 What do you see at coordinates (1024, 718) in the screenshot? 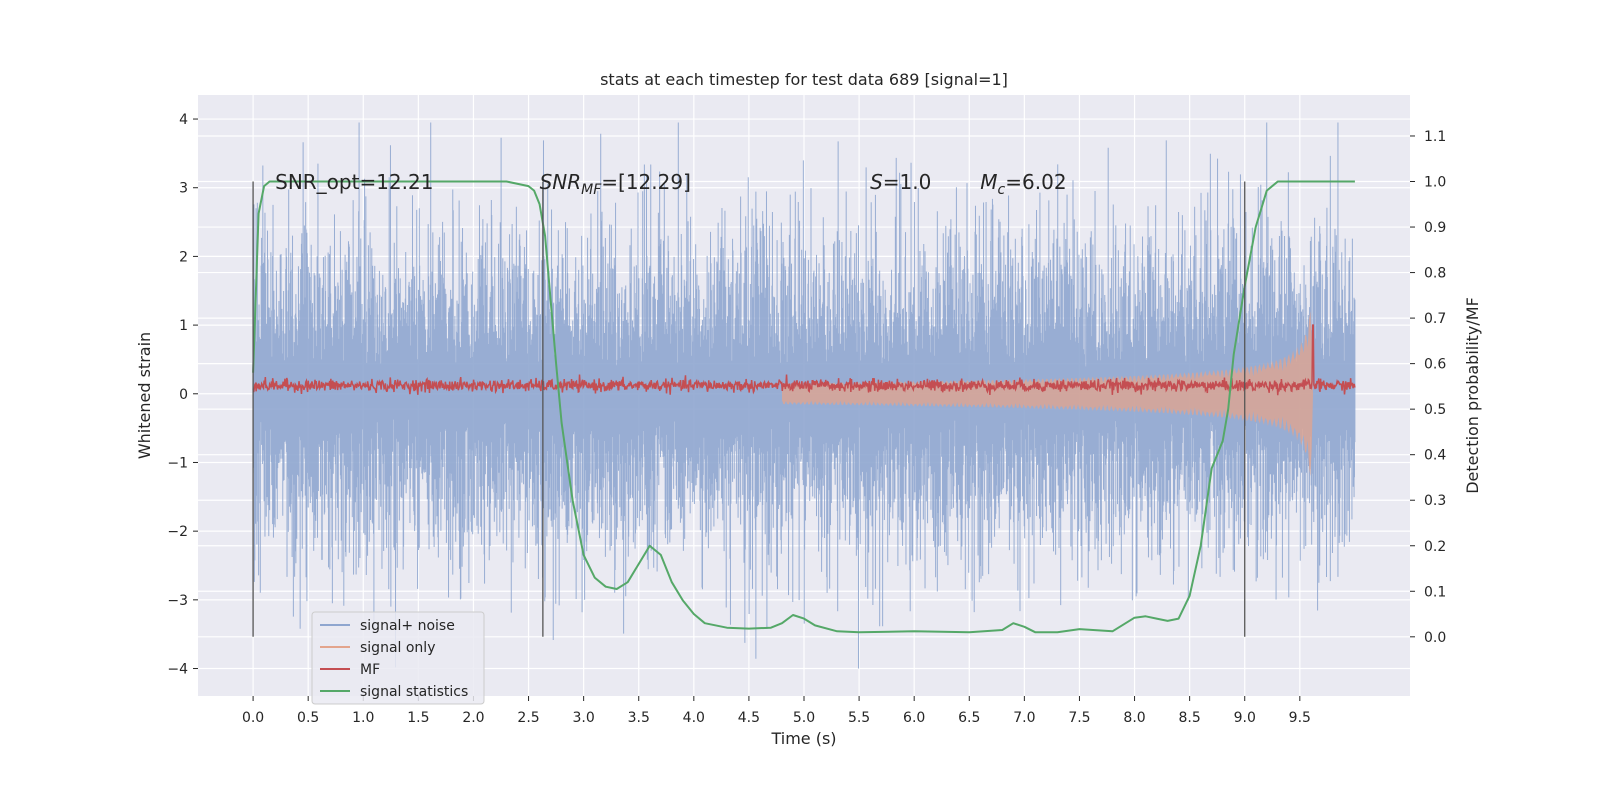
I see `x-tick-label: 7.0` at bounding box center [1024, 718].